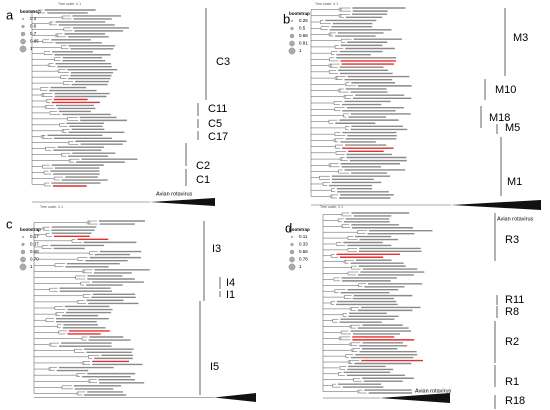 The width and height of the screenshot is (550, 410). What do you see at coordinates (216, 249) in the screenshot?
I see `clade-label: I3` at bounding box center [216, 249].